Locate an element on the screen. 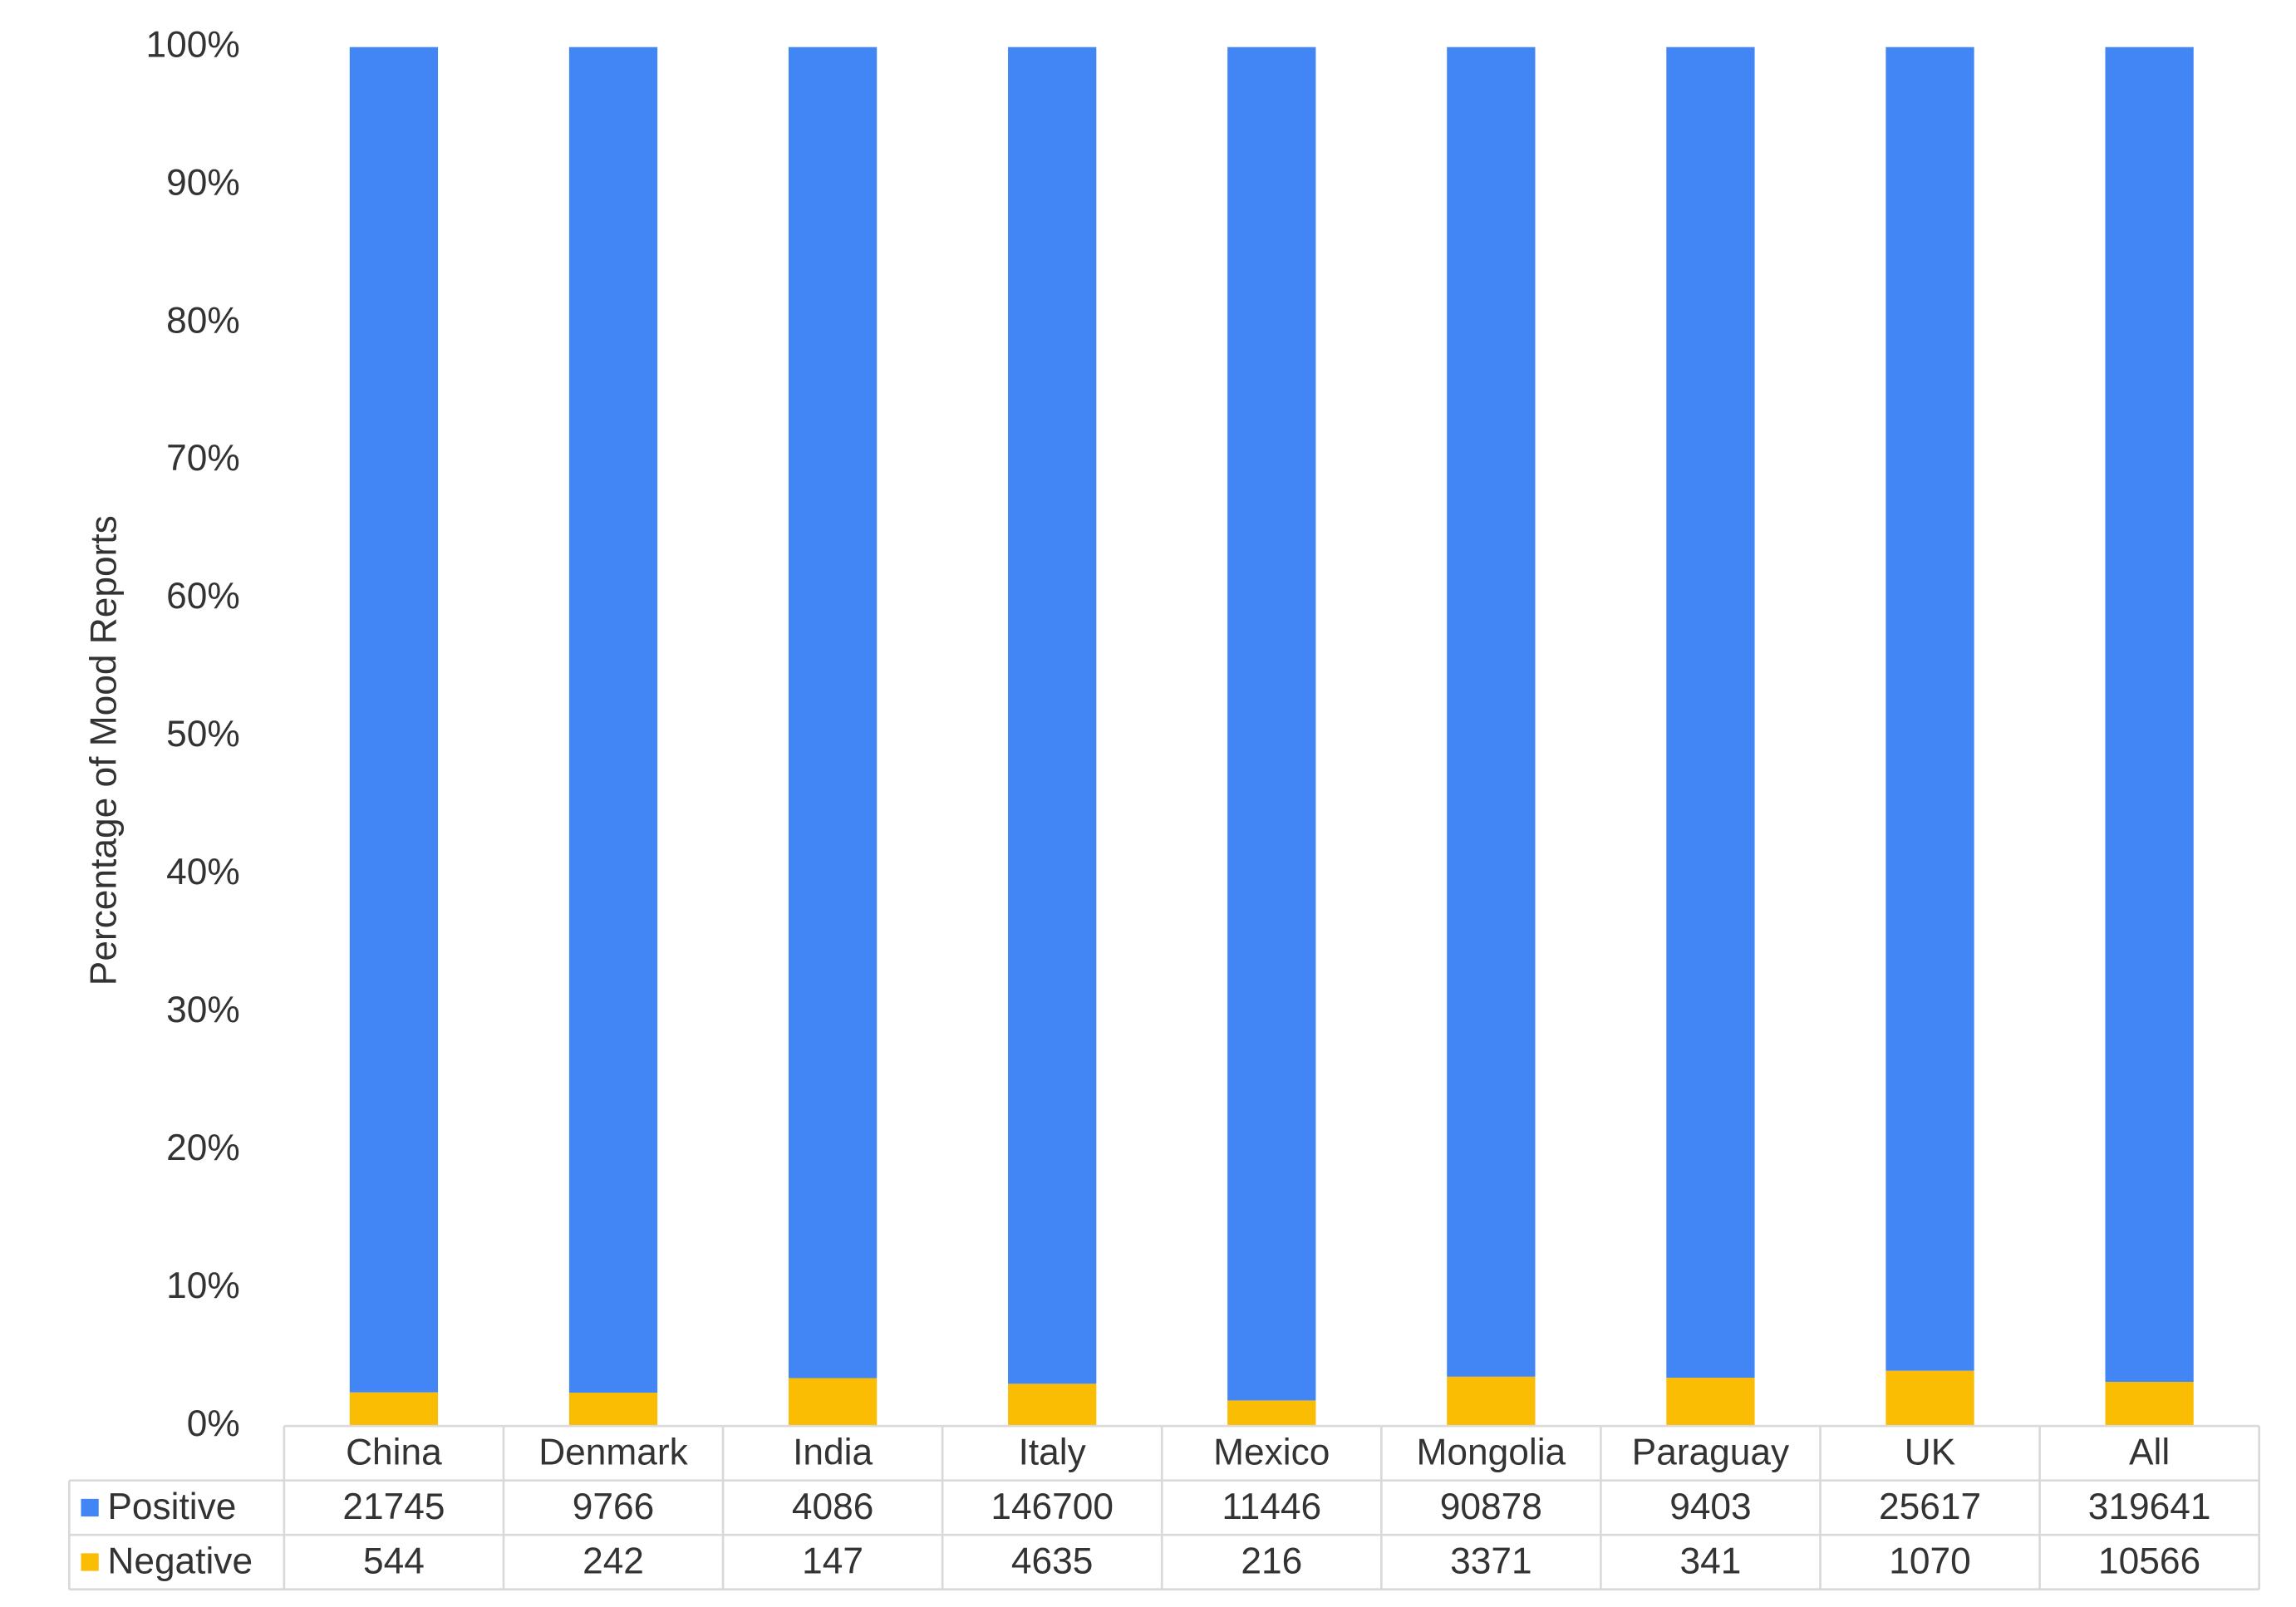  table-value: 341 is located at coordinates (1711, 1561).